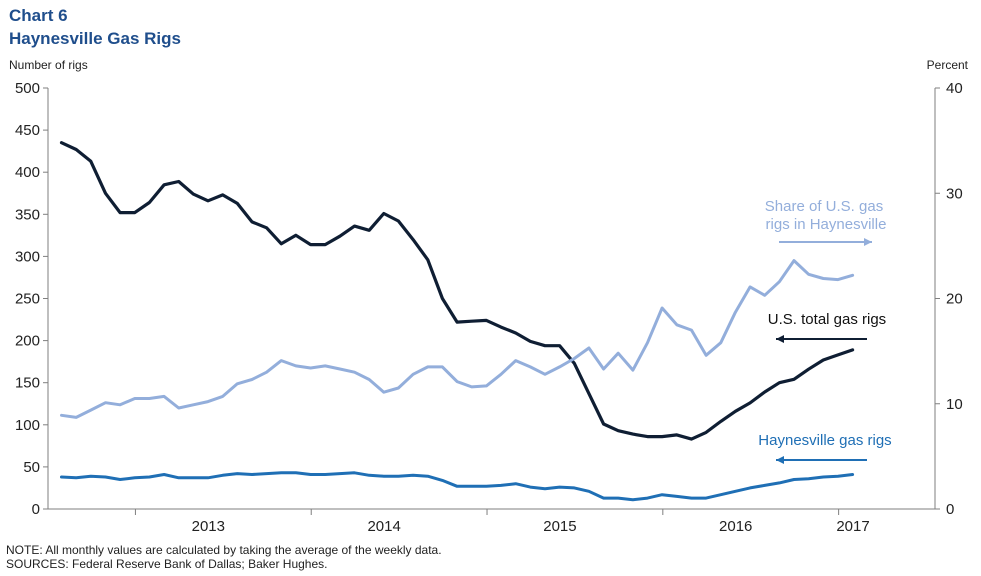 This screenshot has height=576, width=981. I want to click on x-tick-label: 2016, so click(735, 526).